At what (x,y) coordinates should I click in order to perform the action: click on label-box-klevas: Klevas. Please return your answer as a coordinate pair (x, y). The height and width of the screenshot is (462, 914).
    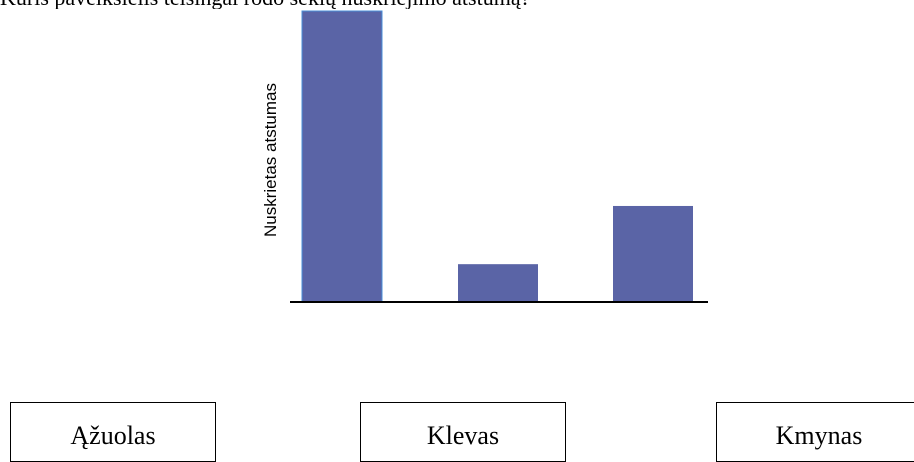
    Looking at the image, I should click on (463, 432).